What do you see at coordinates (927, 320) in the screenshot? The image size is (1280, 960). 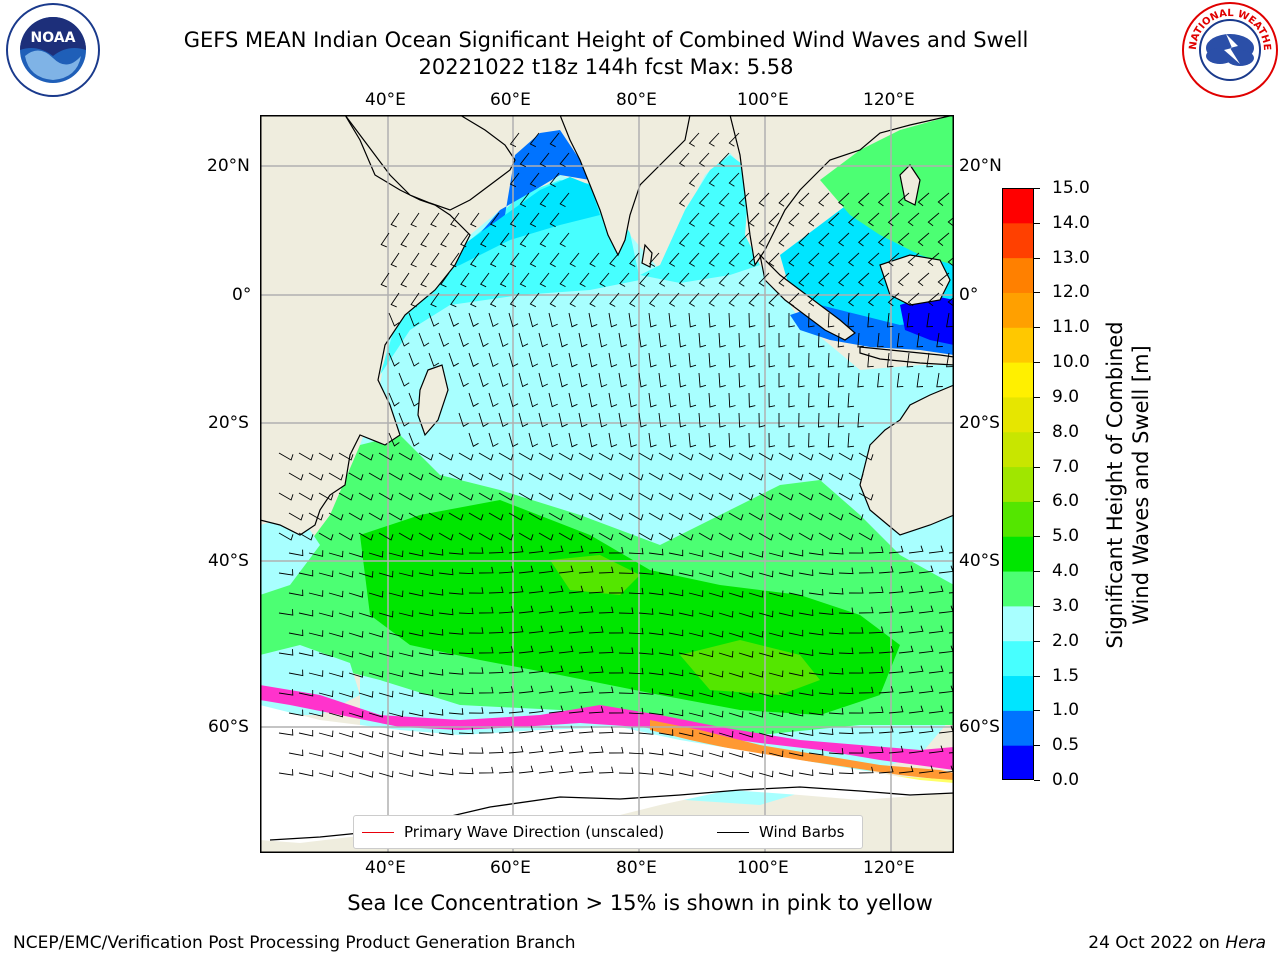 I see `wave-zone-0-0.5m-java-sea` at bounding box center [927, 320].